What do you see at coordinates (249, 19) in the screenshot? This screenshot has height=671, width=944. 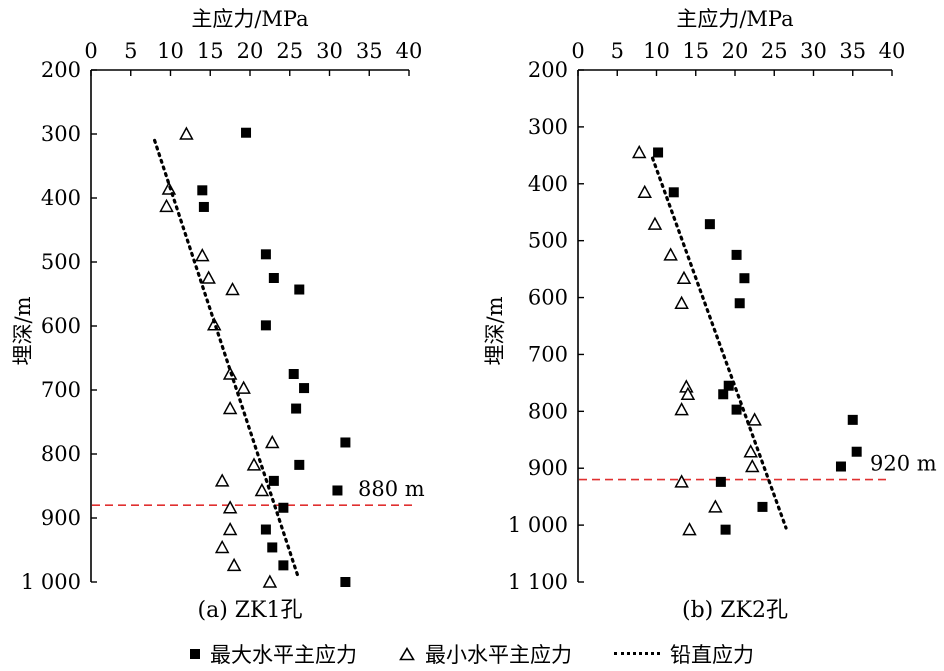 I see `x-axis-title: 主应力/MPa` at bounding box center [249, 19].